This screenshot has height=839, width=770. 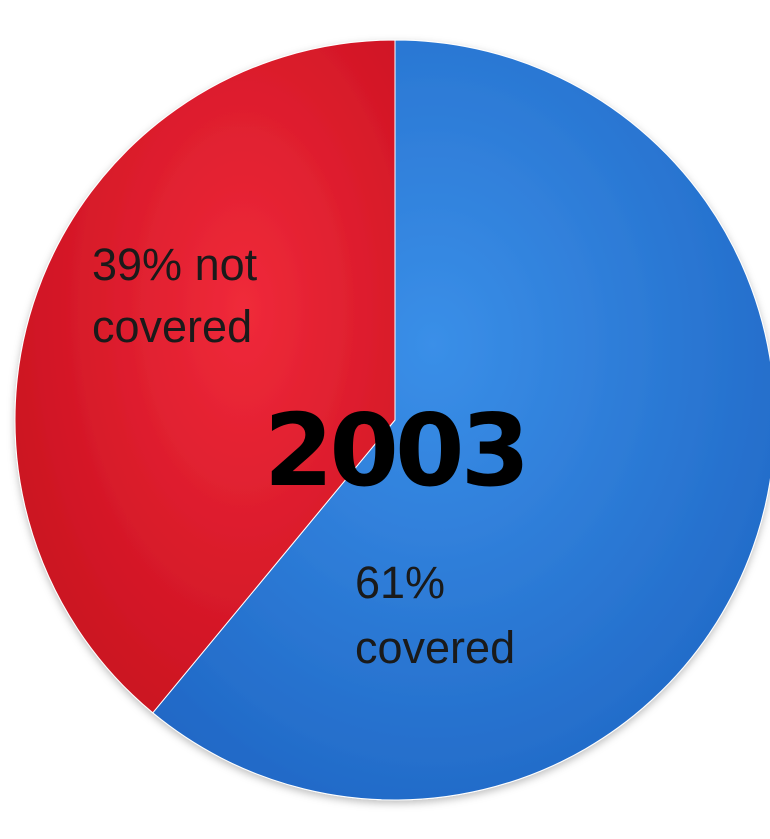 What do you see at coordinates (435, 615) in the screenshot?
I see `slice-label-covered: 61% covered` at bounding box center [435, 615].